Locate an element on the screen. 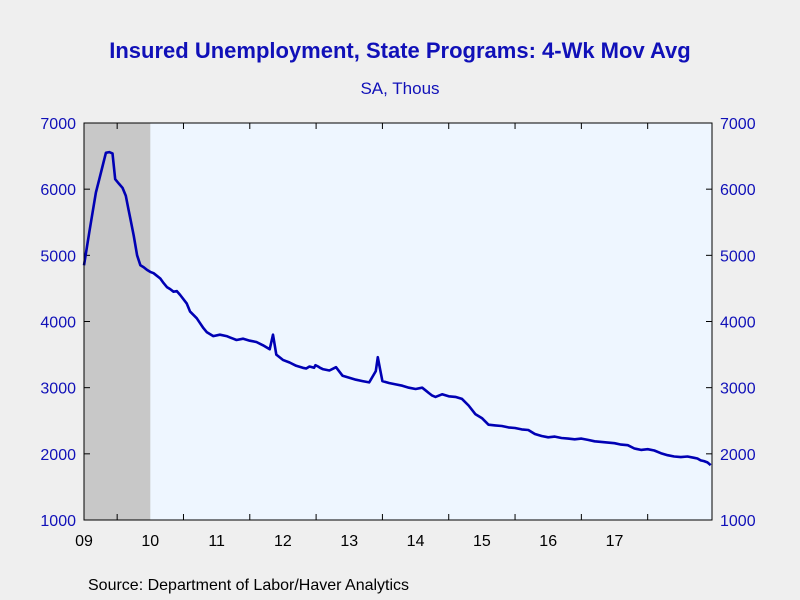 The height and width of the screenshot is (600, 800). y-axis-right: 1000 2000 3000 4000 5000 6000 7000 is located at coordinates (731, 323).